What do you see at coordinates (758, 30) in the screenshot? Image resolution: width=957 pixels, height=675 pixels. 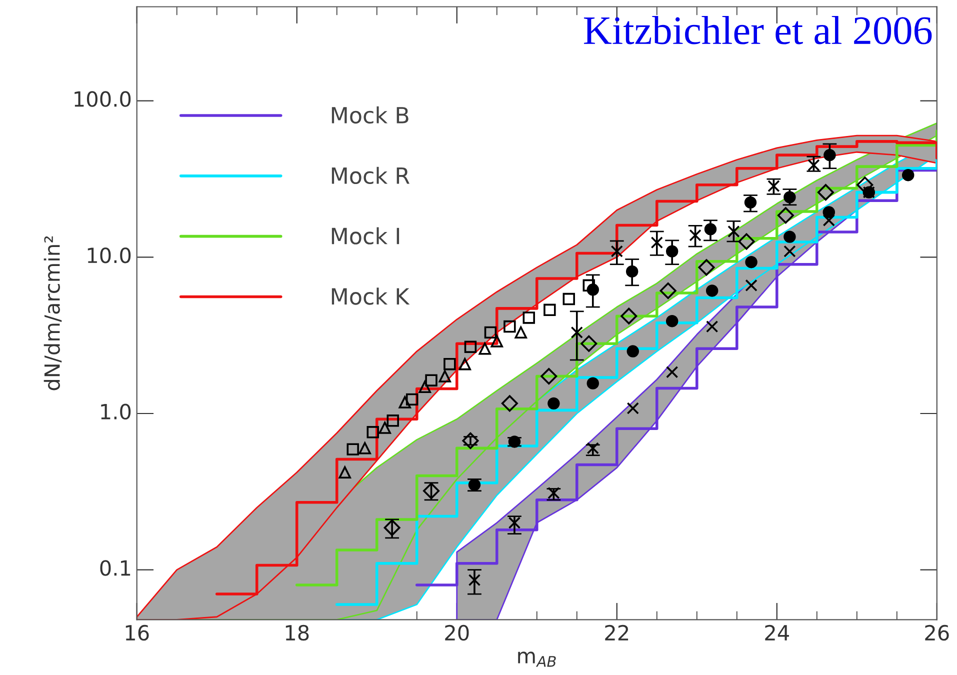 I see `annotation: Kitzbichler et al 2006` at bounding box center [758, 30].